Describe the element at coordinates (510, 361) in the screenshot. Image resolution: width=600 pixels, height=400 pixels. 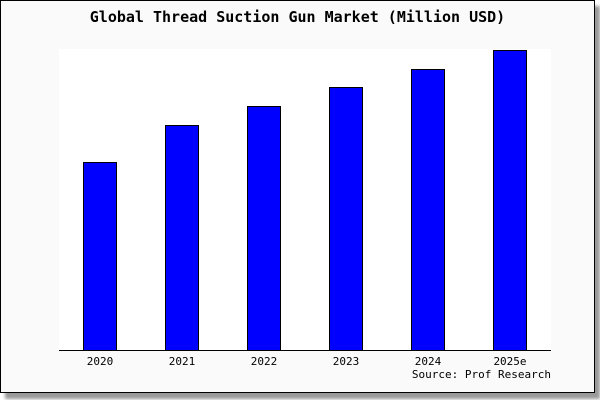
I see `x-tick-label-2025e: 2025e` at that location.